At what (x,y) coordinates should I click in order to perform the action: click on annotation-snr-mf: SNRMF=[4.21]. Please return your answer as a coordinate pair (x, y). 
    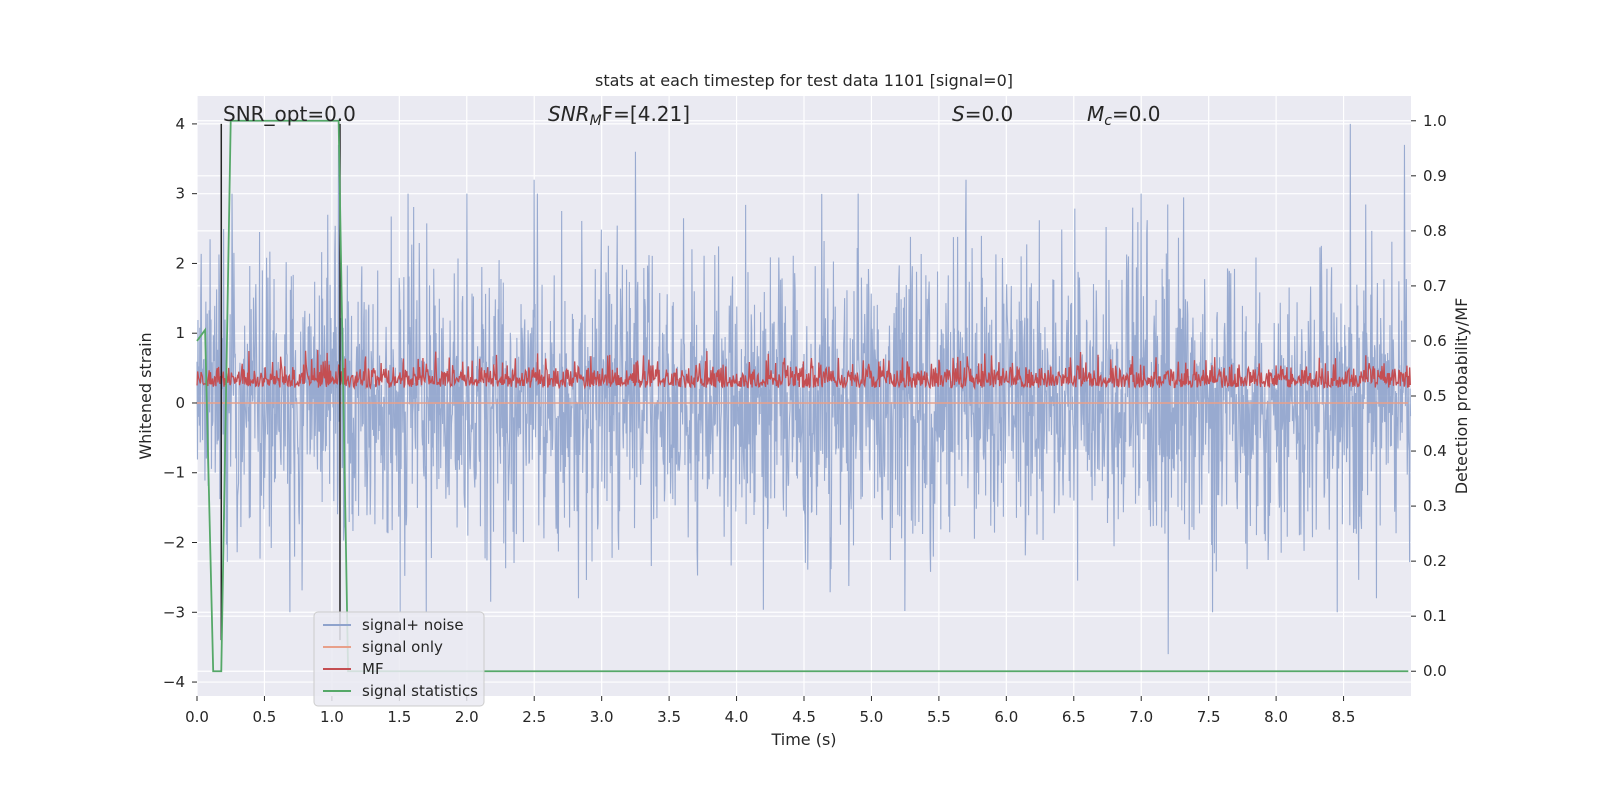
    Looking at the image, I should click on (619, 115).